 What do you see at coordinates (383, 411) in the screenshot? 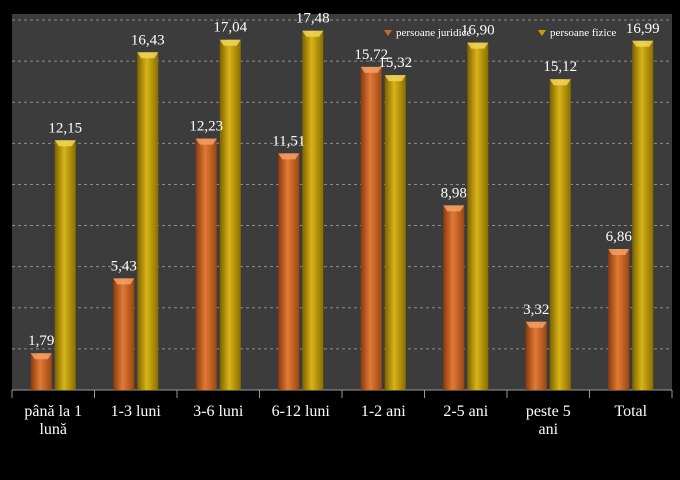
I see `x-tick-label: 1-2 ani` at bounding box center [383, 411].